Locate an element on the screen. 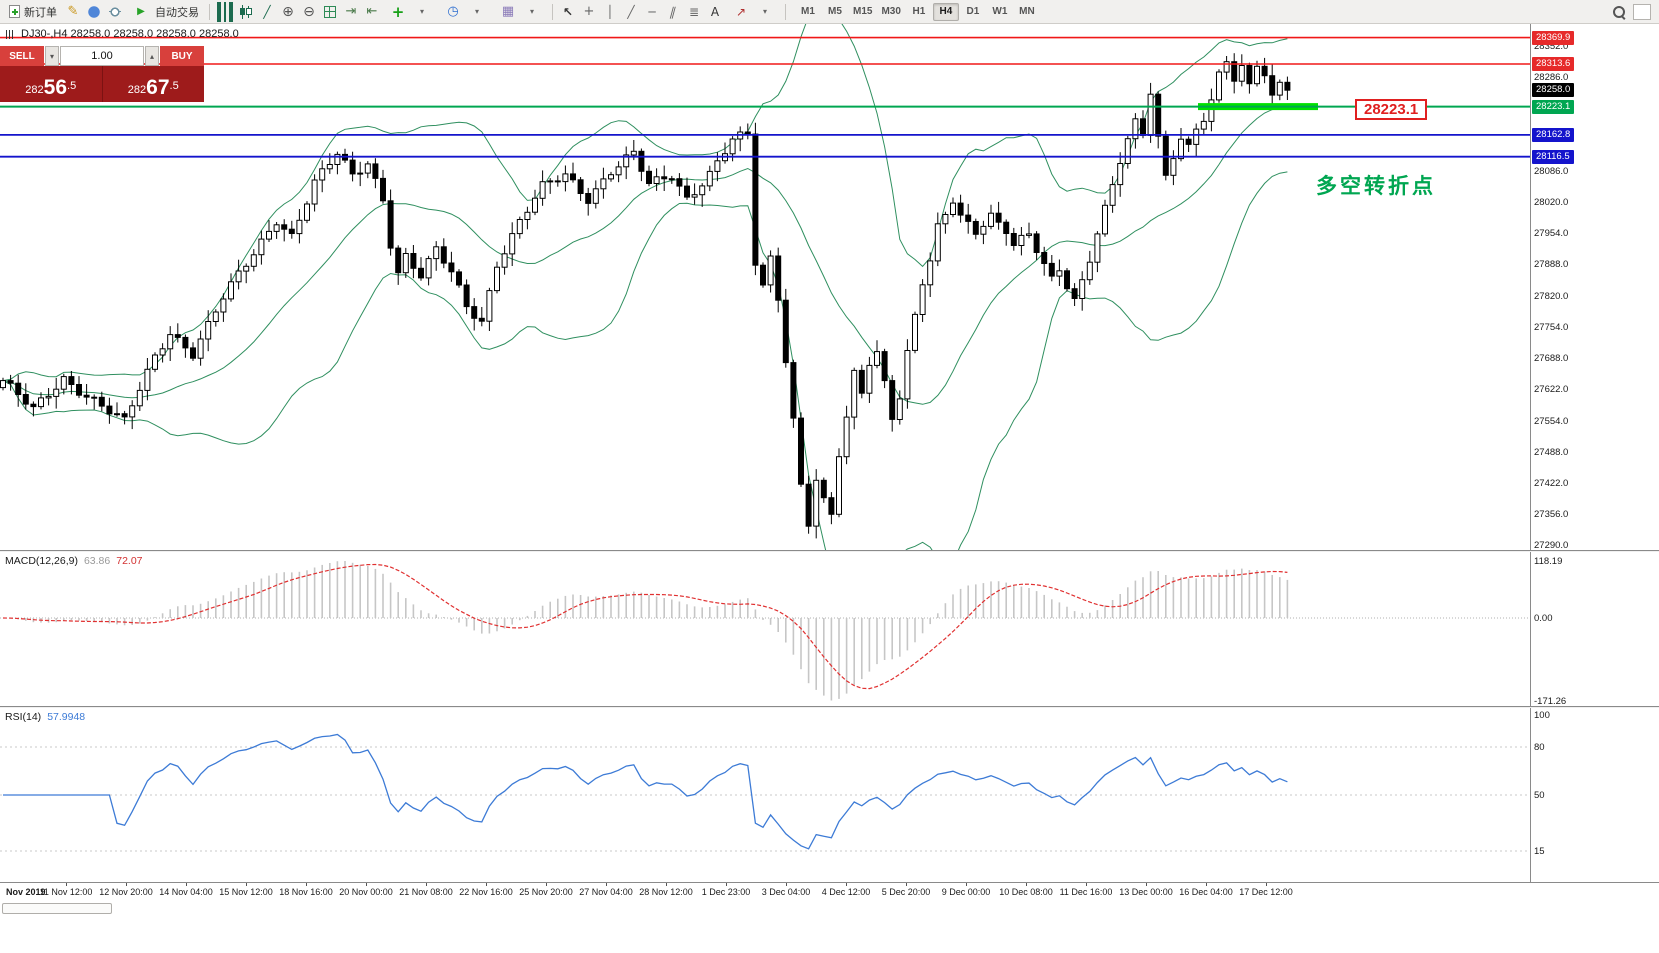 Image resolution: width=1659 pixels, height=953 pixels. timeframe-button-h1: H1 is located at coordinates (919, 11).